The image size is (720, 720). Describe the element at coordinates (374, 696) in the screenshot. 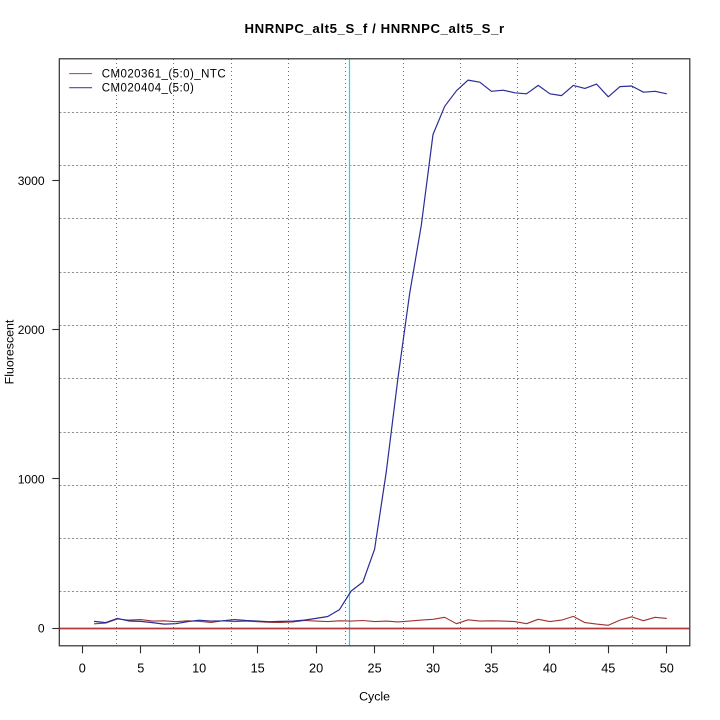

I see `svg-text: Cycle` at that location.